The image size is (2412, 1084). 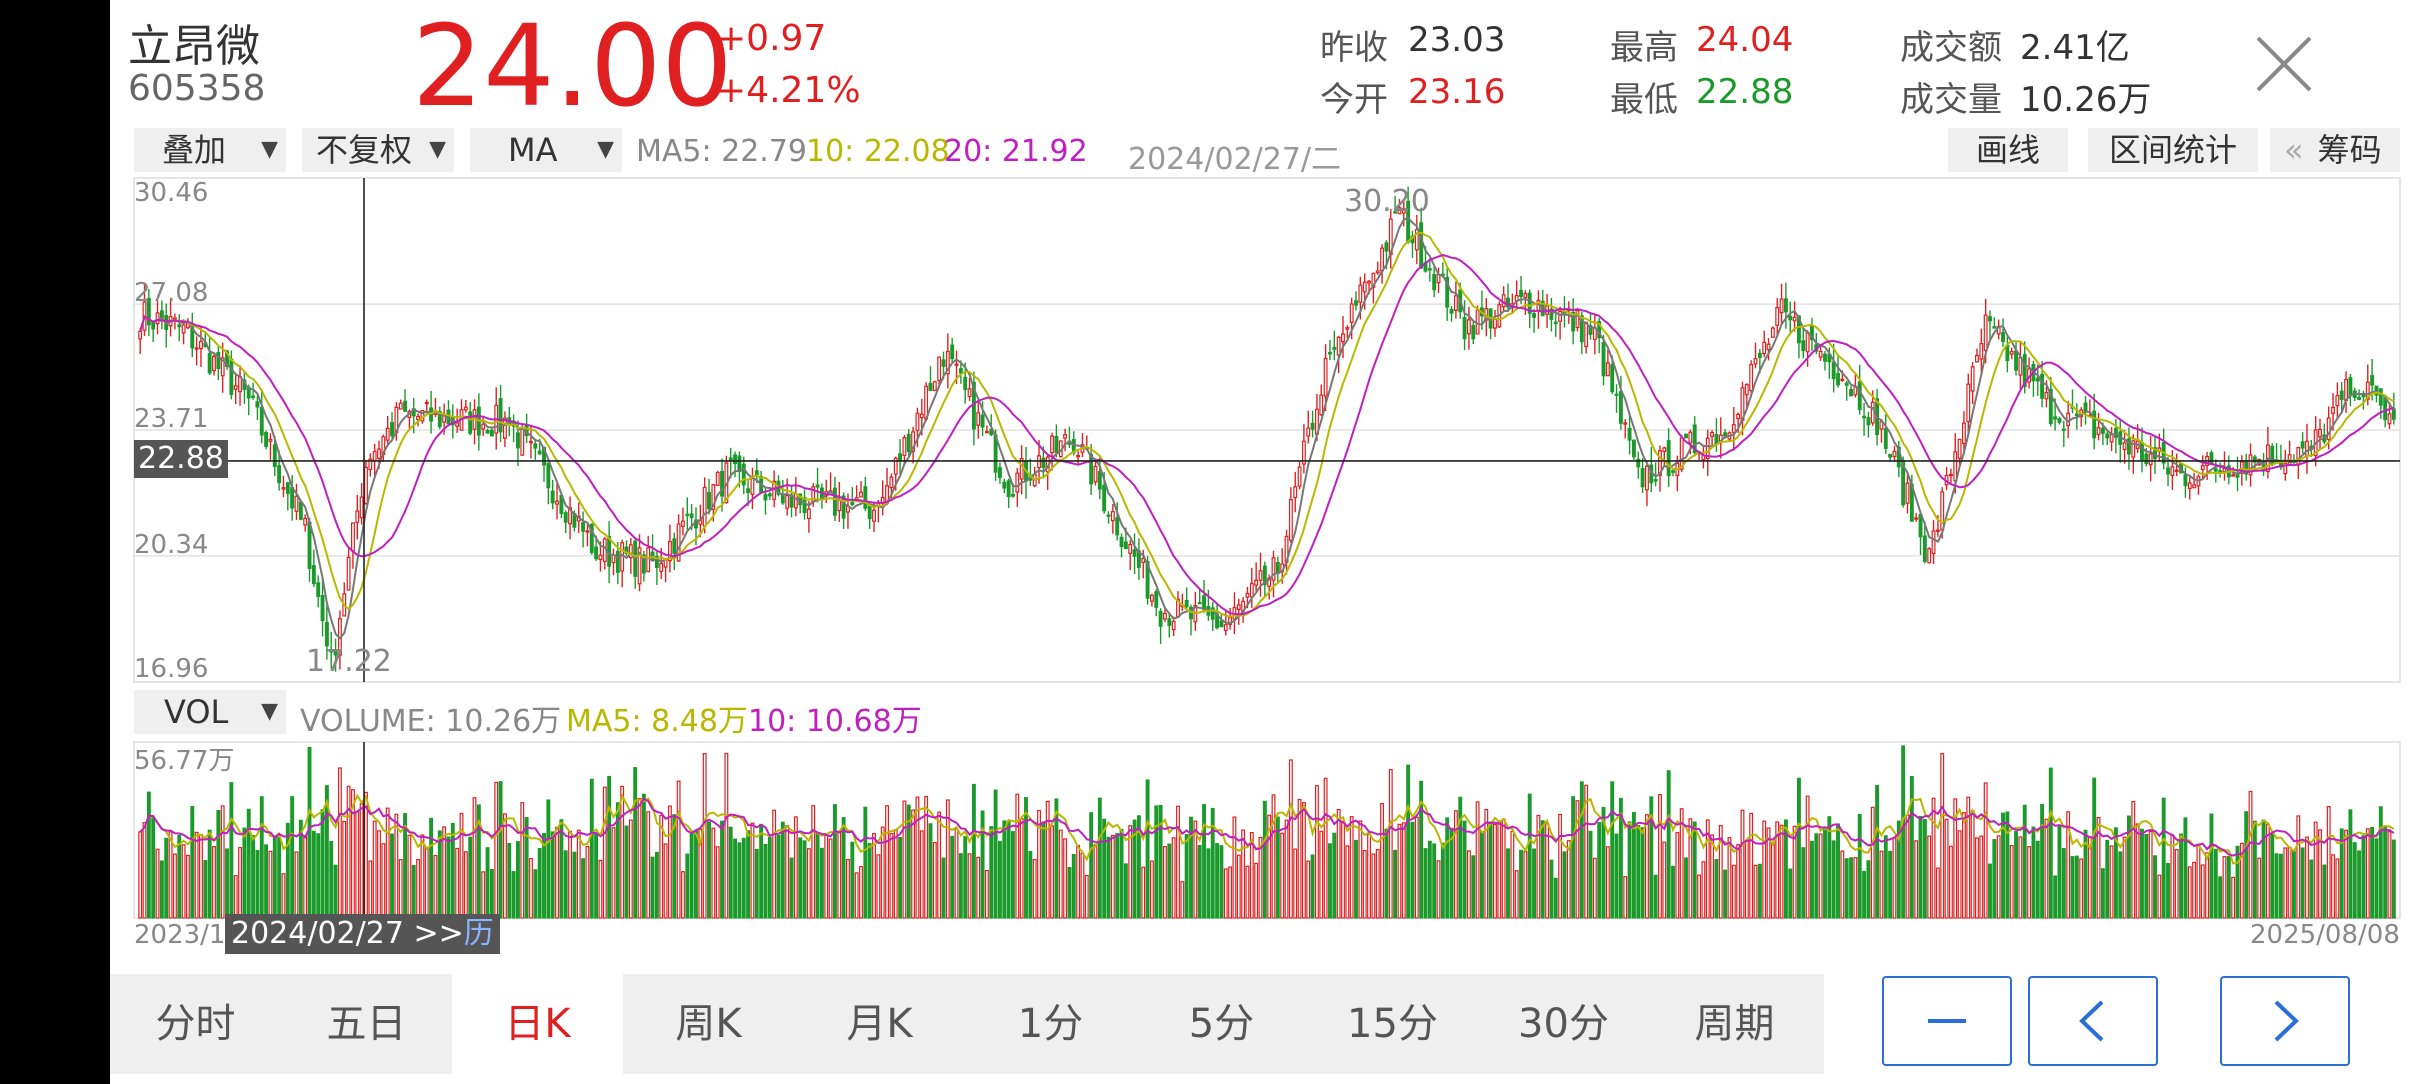 What do you see at coordinates (1221, 1024) in the screenshot?
I see `tab-6: 5分` at bounding box center [1221, 1024].